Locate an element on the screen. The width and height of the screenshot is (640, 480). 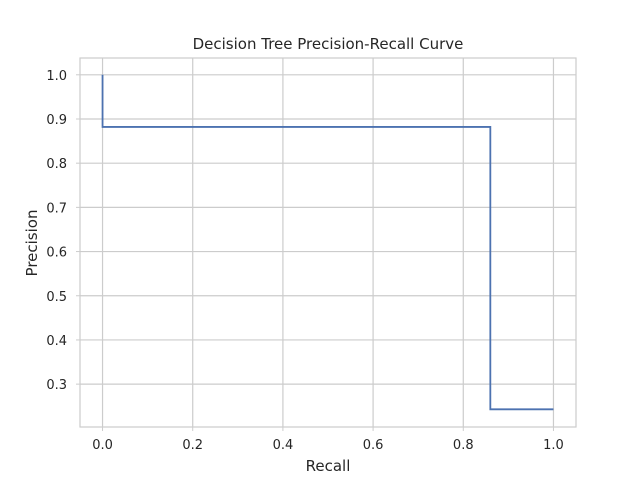
y-tick-label: 0.4 is located at coordinates (56, 341).